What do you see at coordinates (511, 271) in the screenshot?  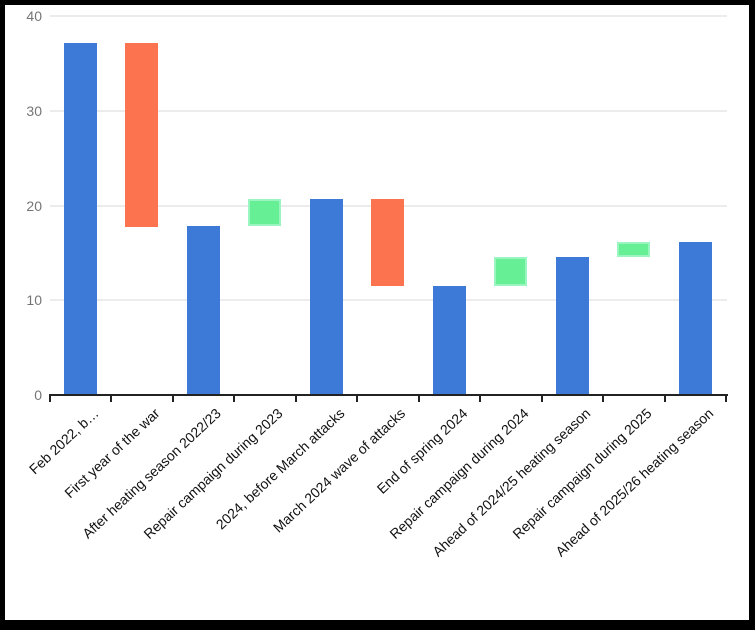 I see `bar-7-increase` at bounding box center [511, 271].